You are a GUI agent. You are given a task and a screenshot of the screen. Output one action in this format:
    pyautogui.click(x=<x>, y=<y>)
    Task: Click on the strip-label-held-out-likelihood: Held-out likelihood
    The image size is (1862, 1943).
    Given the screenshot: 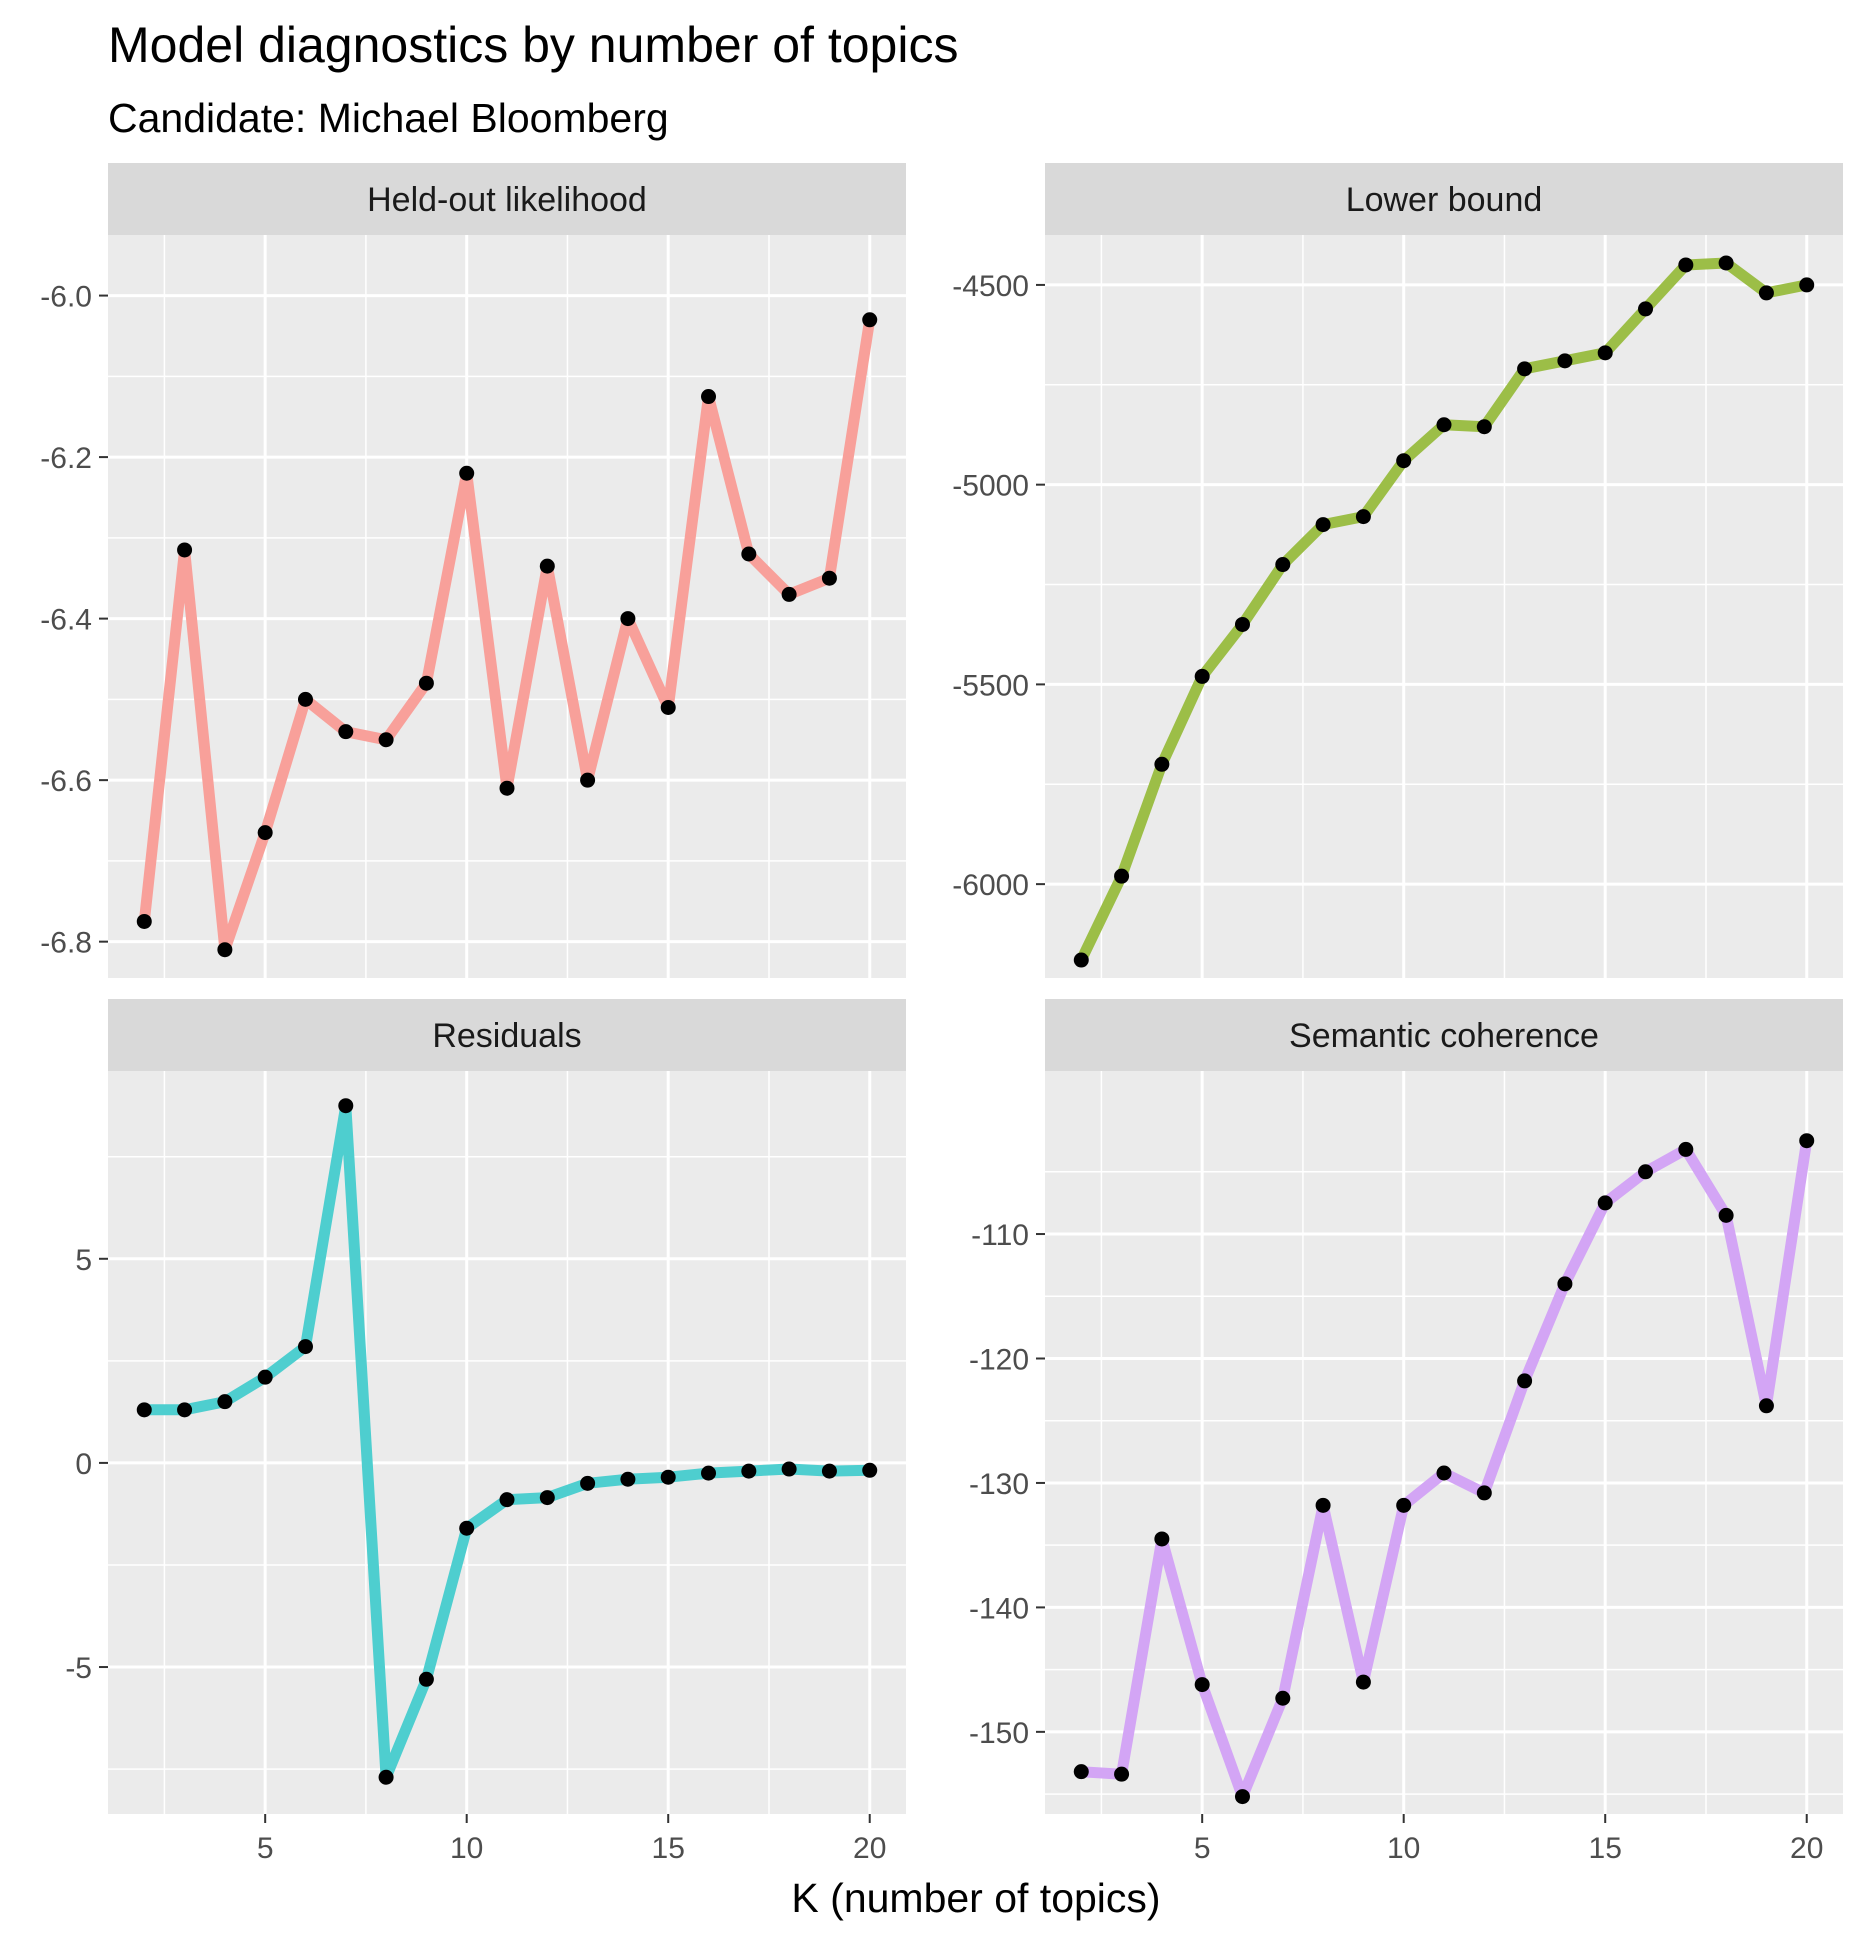 What is the action you would take?
    pyautogui.click(x=507, y=200)
    